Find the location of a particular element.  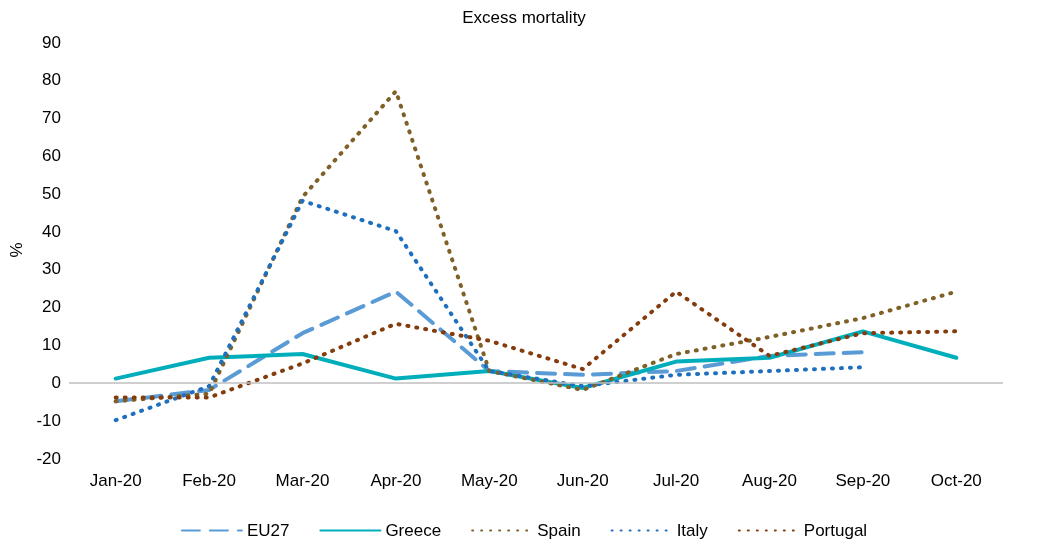

y-tick-label: -20 is located at coordinates (48, 458).